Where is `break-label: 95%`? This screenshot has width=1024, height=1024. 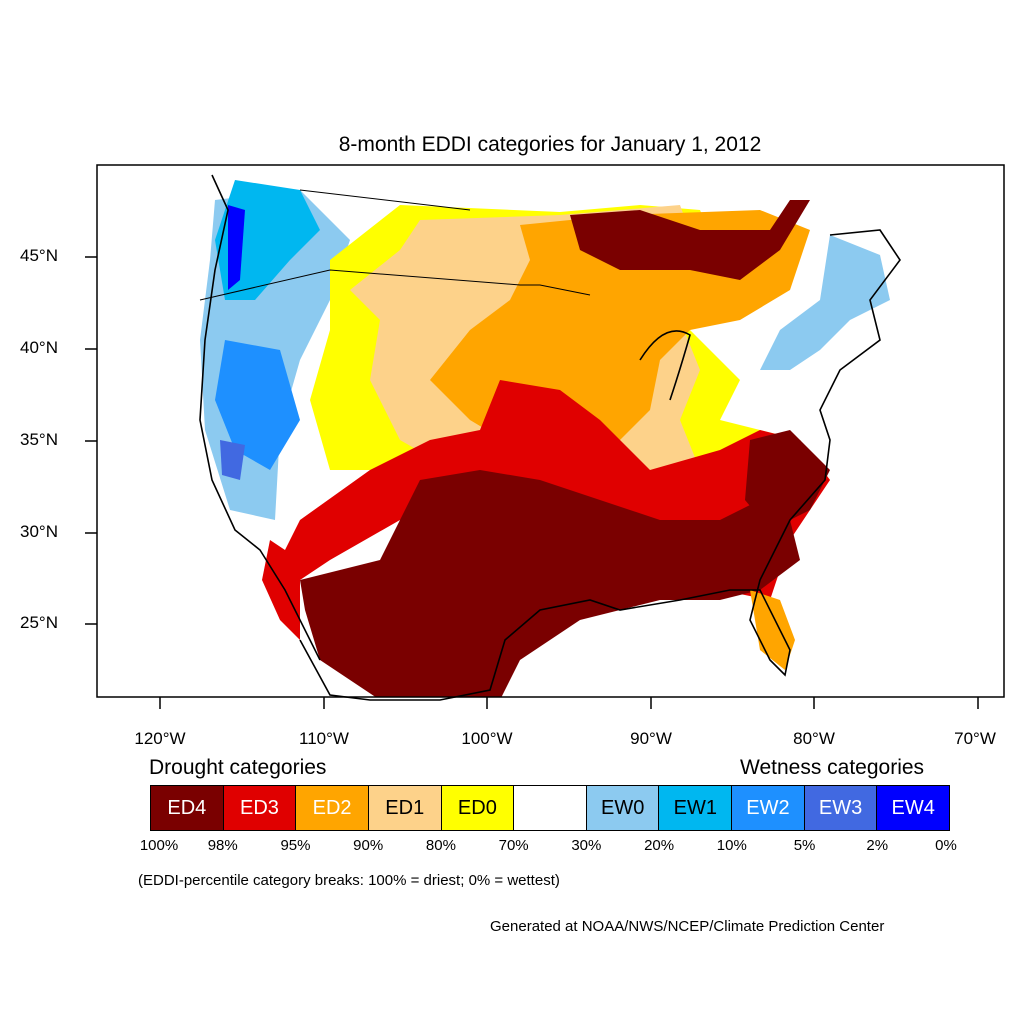 break-label: 95% is located at coordinates (295, 845).